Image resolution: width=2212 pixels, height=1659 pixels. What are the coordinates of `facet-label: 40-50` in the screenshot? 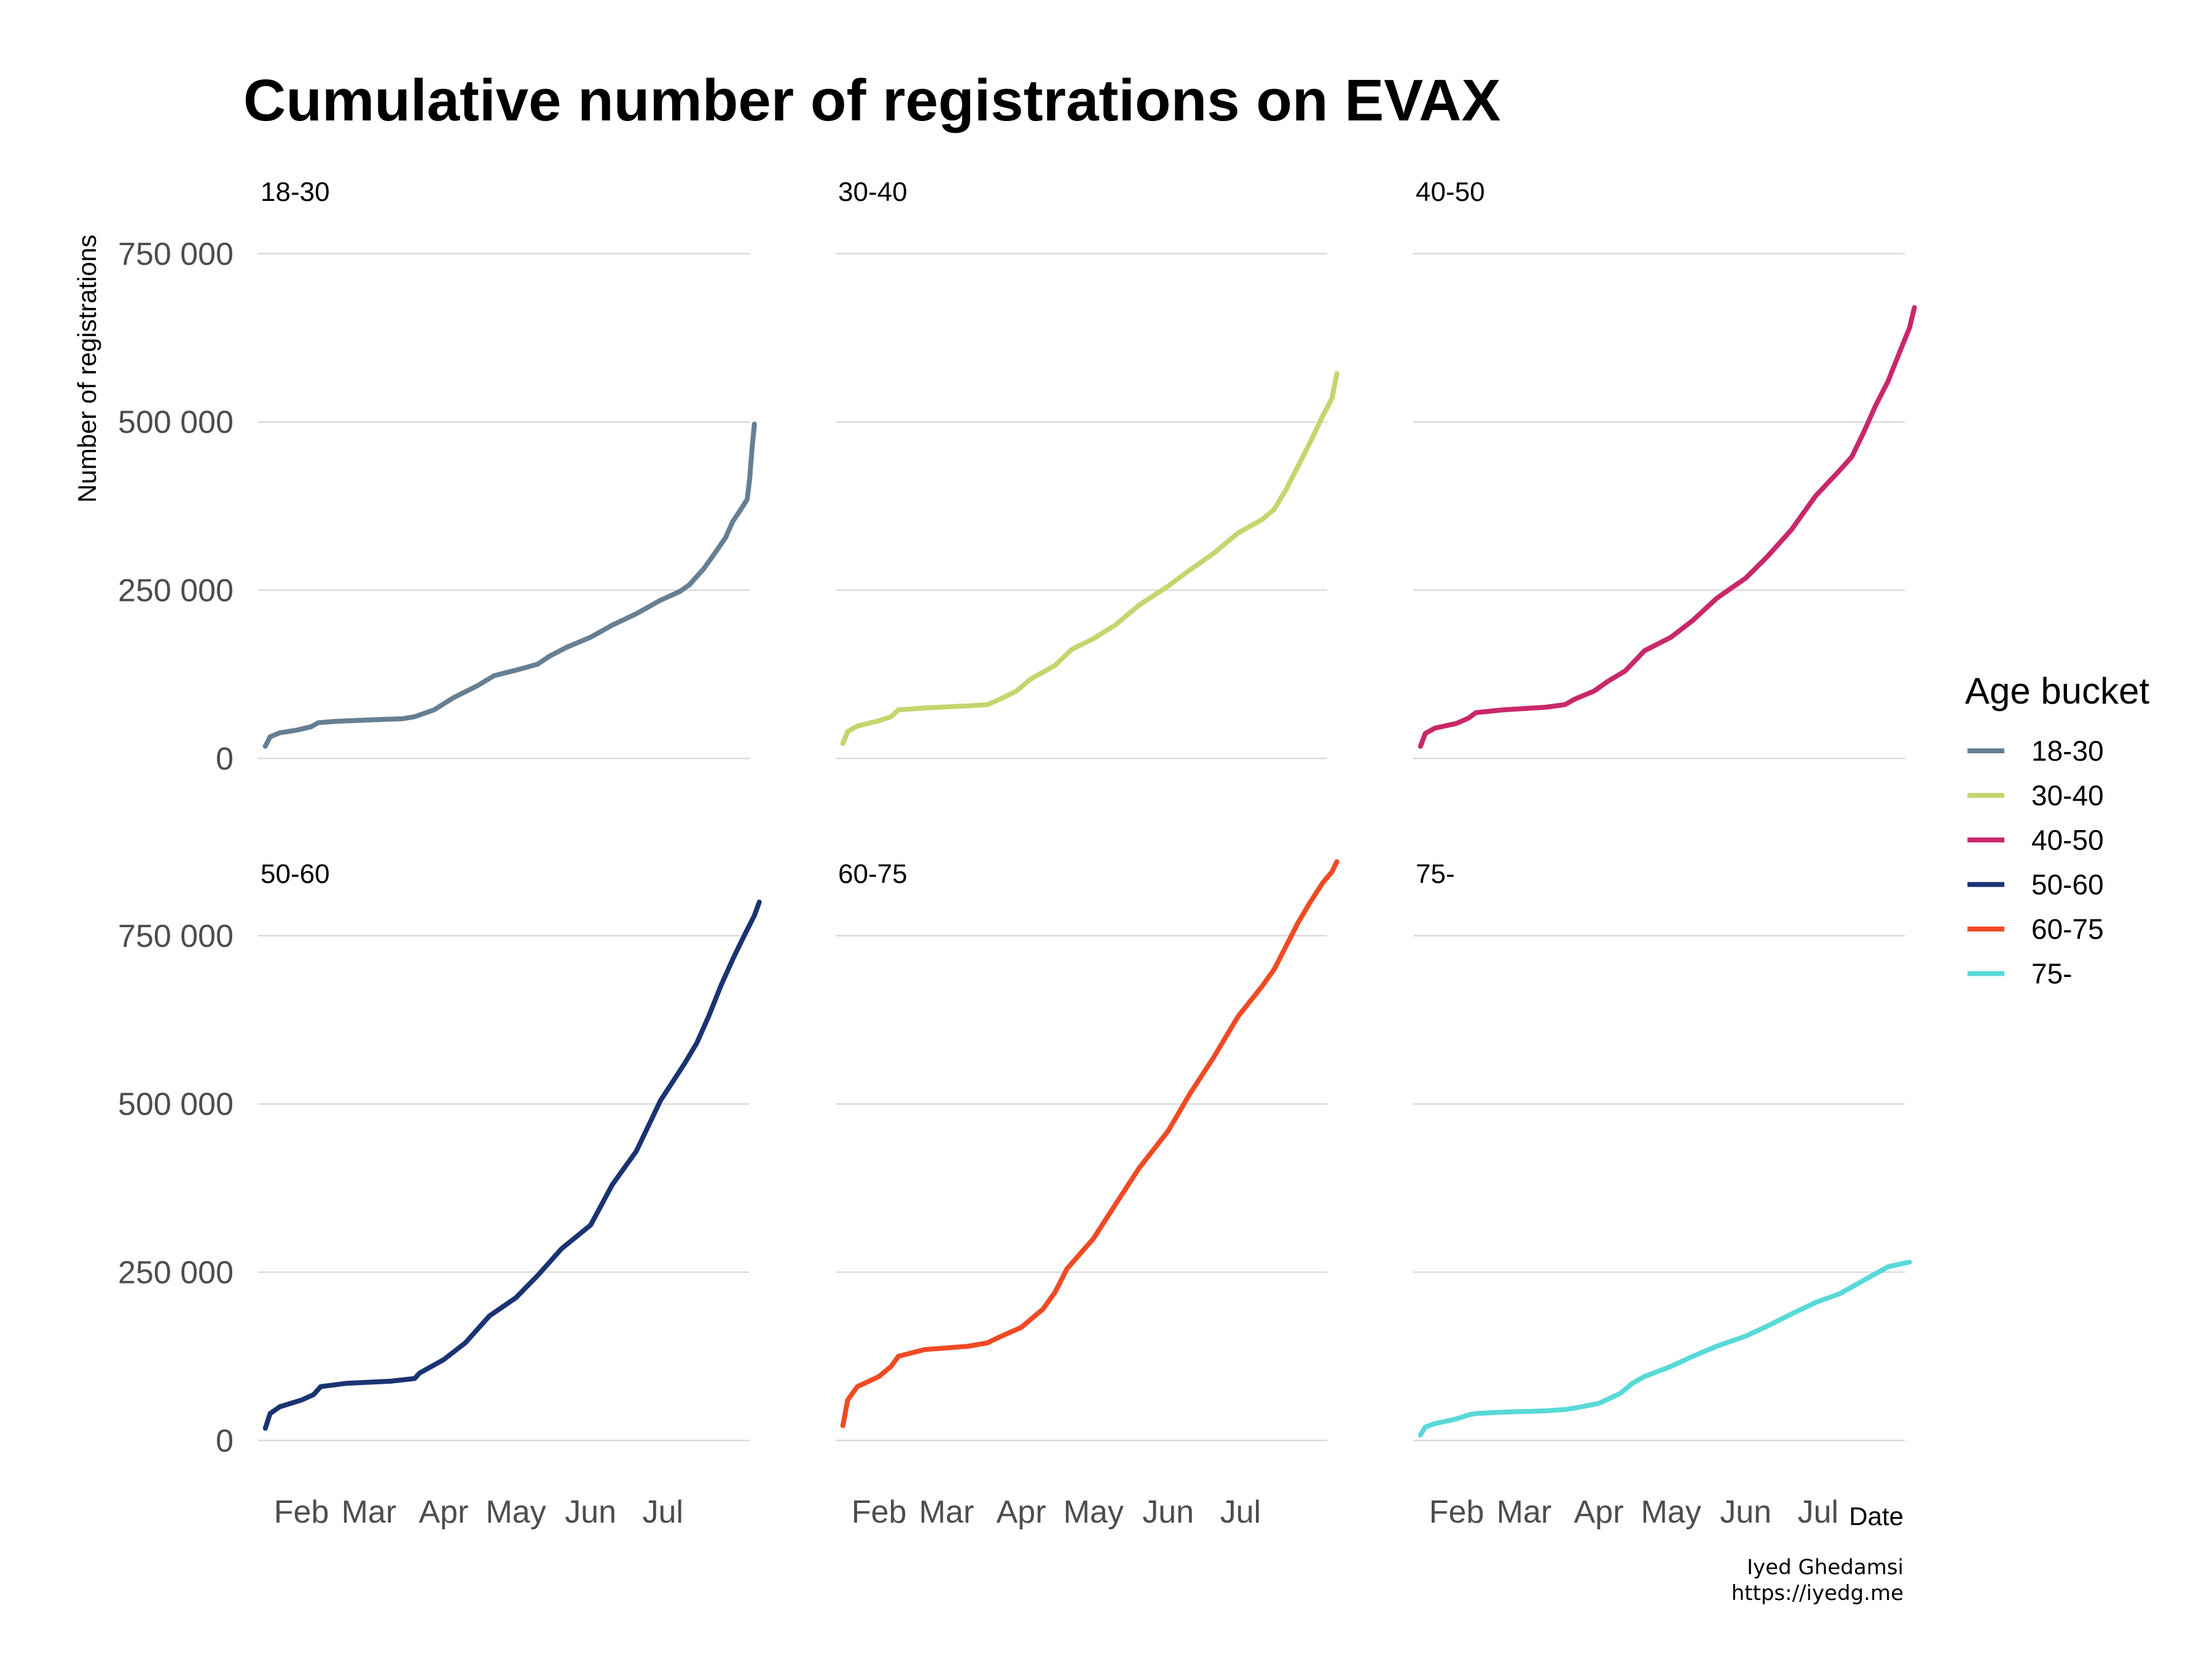 It's located at (1450, 192).